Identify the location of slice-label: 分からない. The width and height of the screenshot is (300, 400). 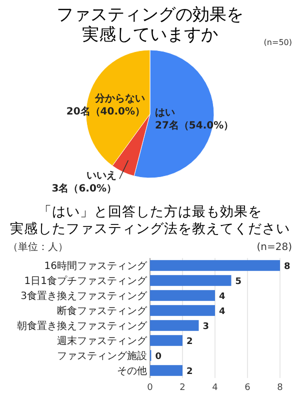
(119, 98).